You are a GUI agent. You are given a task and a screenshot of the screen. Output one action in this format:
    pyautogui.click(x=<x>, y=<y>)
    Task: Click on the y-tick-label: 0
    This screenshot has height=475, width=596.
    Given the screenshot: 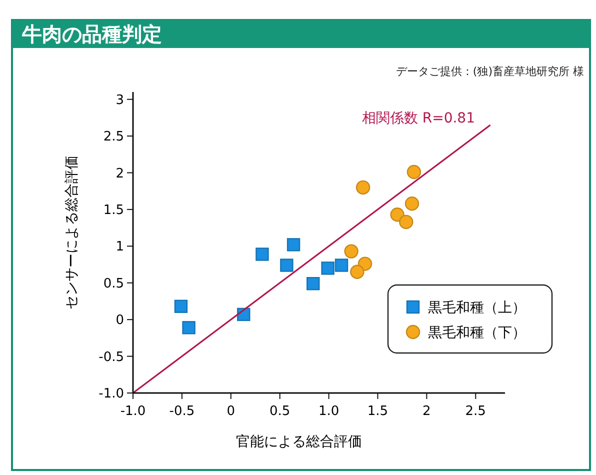 What is the action you would take?
    pyautogui.click(x=120, y=320)
    